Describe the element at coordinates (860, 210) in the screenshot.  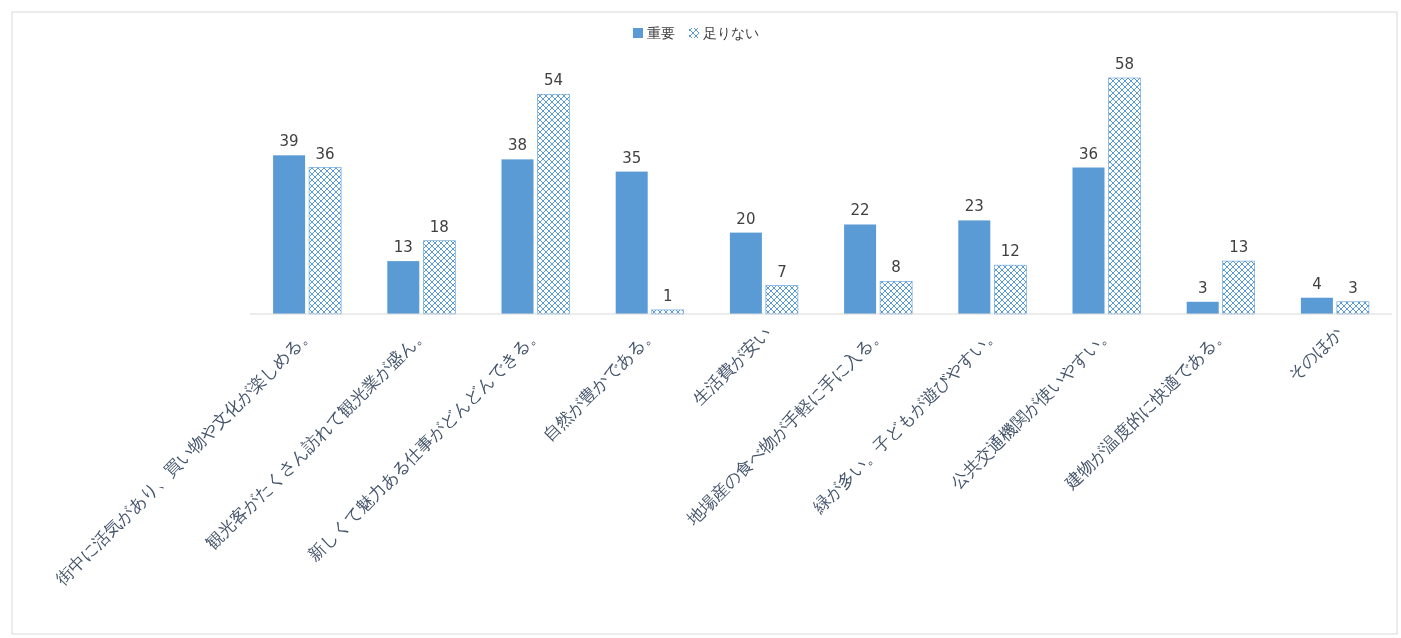
I see `data-label: 22` at that location.